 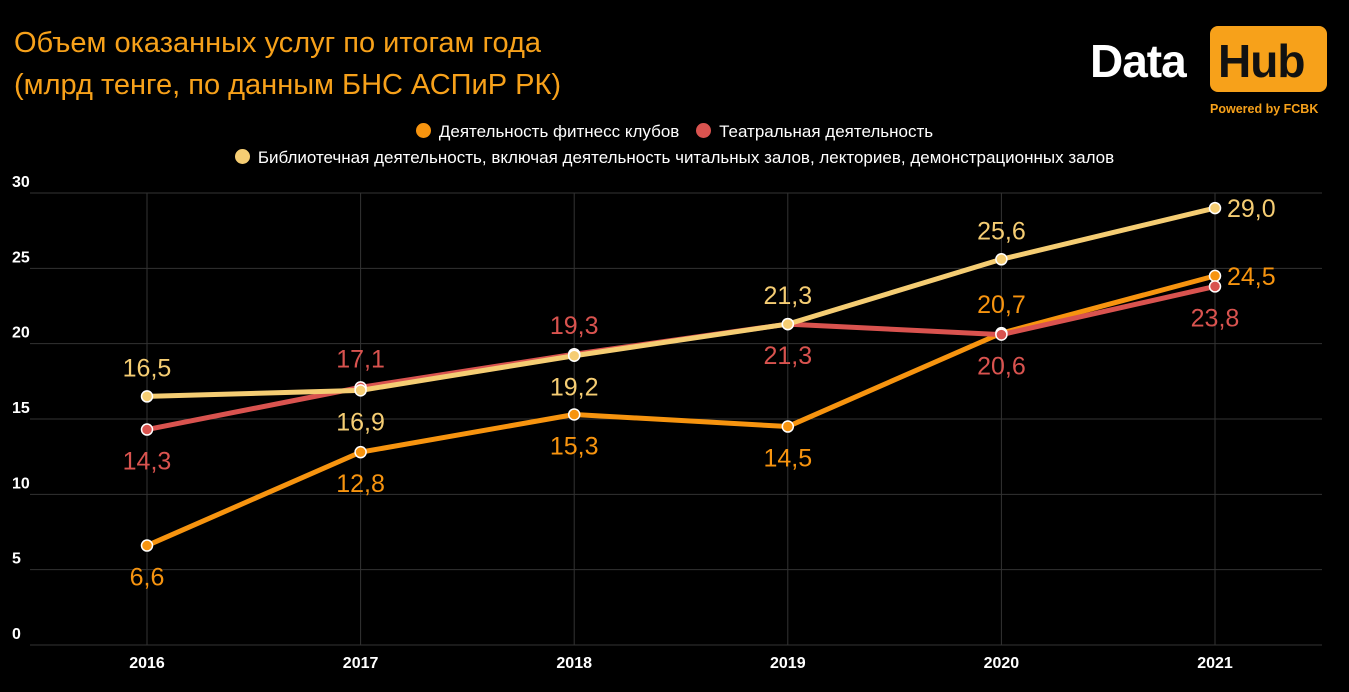 I want to click on data-label-0-1: 12,8, so click(x=360, y=484).